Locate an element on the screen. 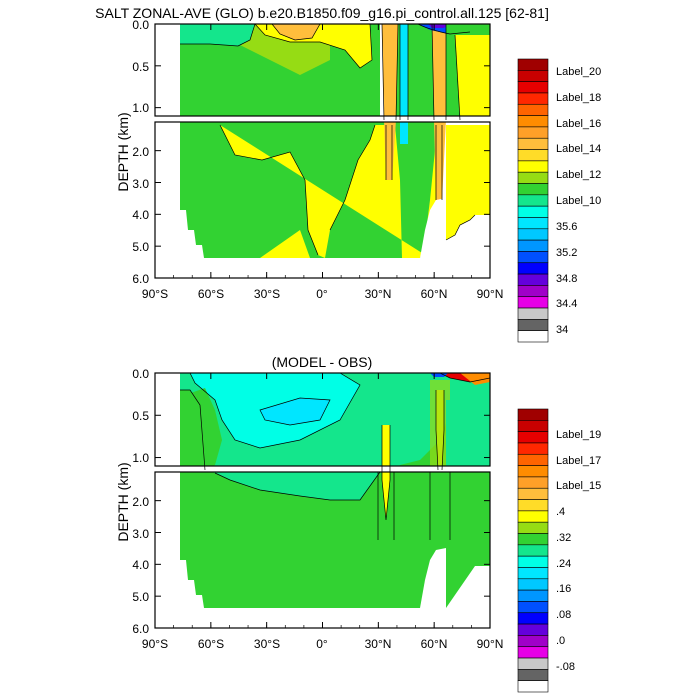 This screenshot has width=700, height=700. panel-1-xtick-6: 90°N is located at coordinates (490, 294).